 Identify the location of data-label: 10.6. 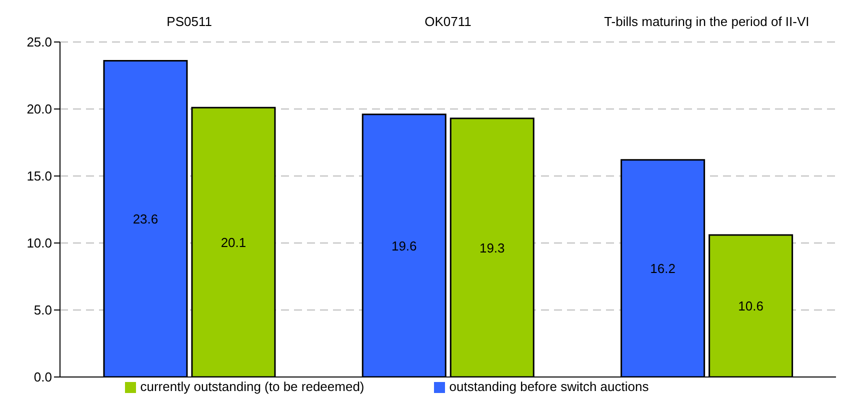
(751, 306).